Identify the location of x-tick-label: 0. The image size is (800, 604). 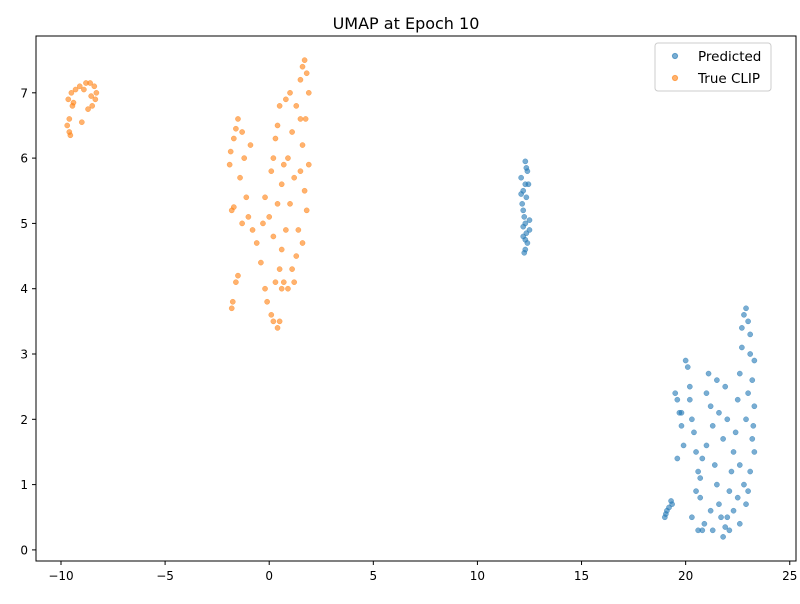
(269, 576).